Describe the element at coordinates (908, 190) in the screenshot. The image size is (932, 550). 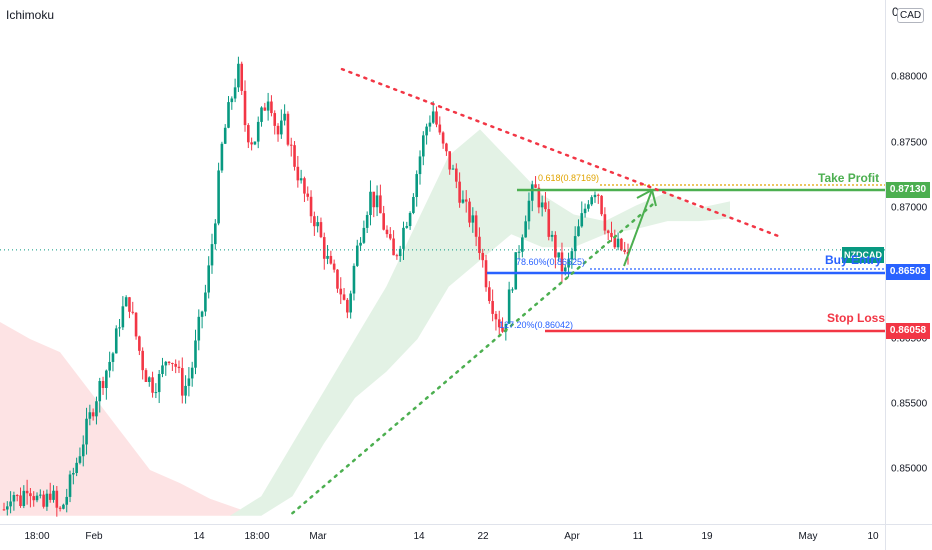
I see `take-profit-price-tag: 0.87130` at that location.